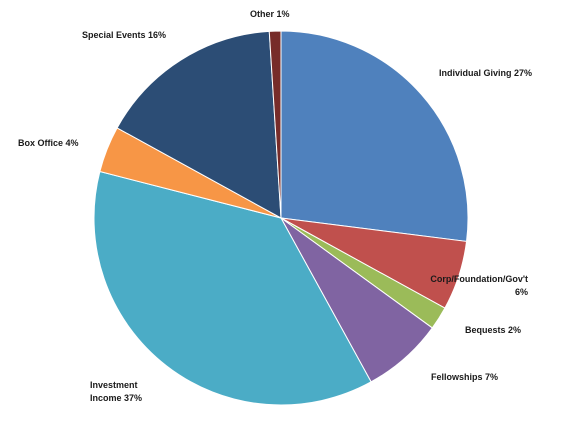 The image size is (584, 429). Describe the element at coordinates (521, 292) in the screenshot. I see `pie-label-line: 6%` at that location.